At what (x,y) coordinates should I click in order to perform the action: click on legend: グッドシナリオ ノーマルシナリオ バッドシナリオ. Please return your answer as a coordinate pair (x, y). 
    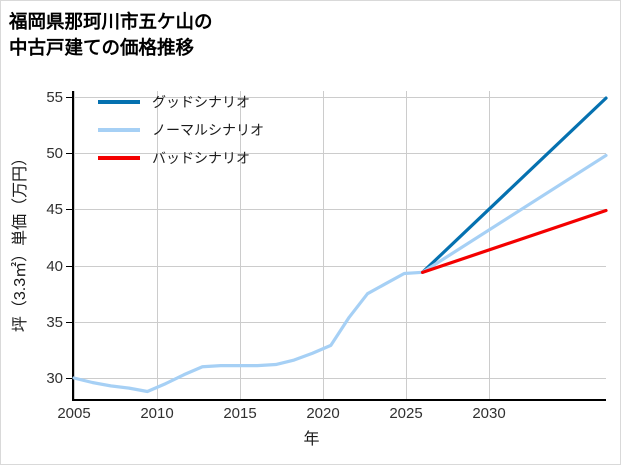
    Looking at the image, I should click on (181, 130).